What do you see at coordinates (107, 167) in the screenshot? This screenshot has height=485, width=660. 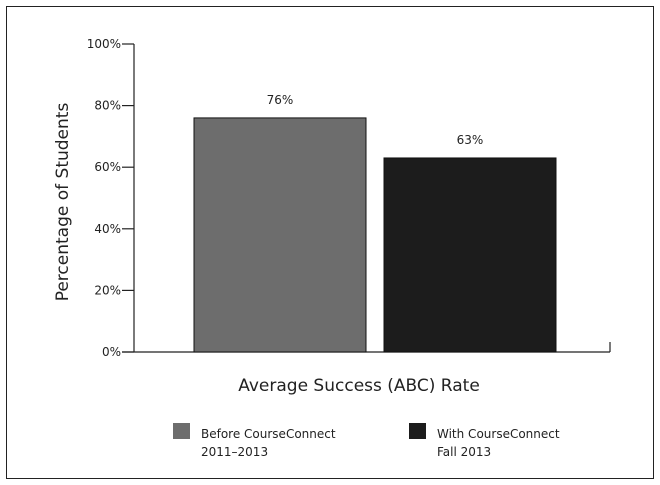 I see `y-tick-label: 60%` at bounding box center [107, 167].